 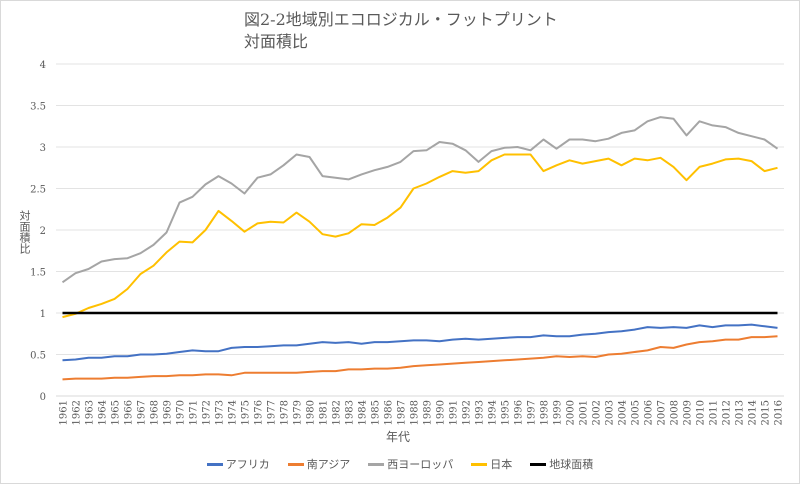 I want to click on x-tick-label: 1967, so click(x=142, y=412).